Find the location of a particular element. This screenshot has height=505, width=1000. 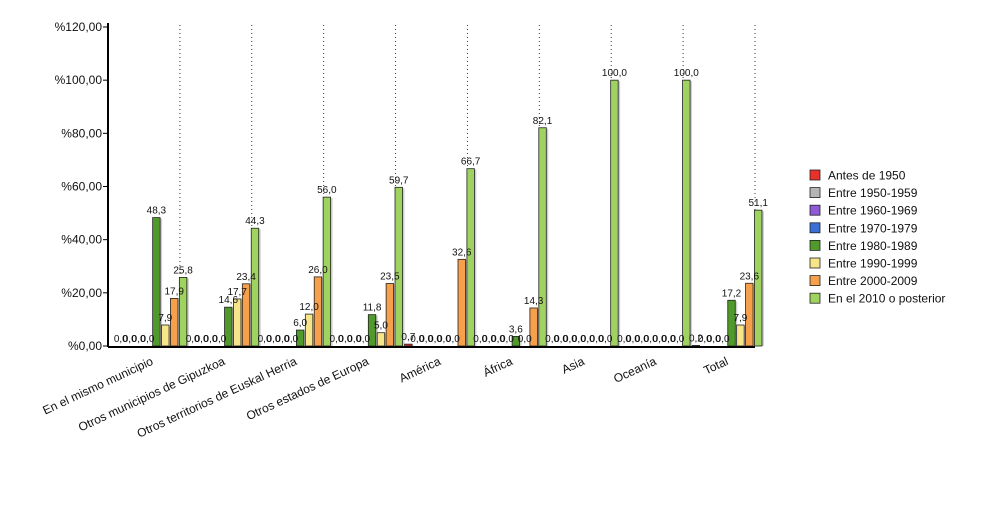

data-label: 11,8 is located at coordinates (372, 308).